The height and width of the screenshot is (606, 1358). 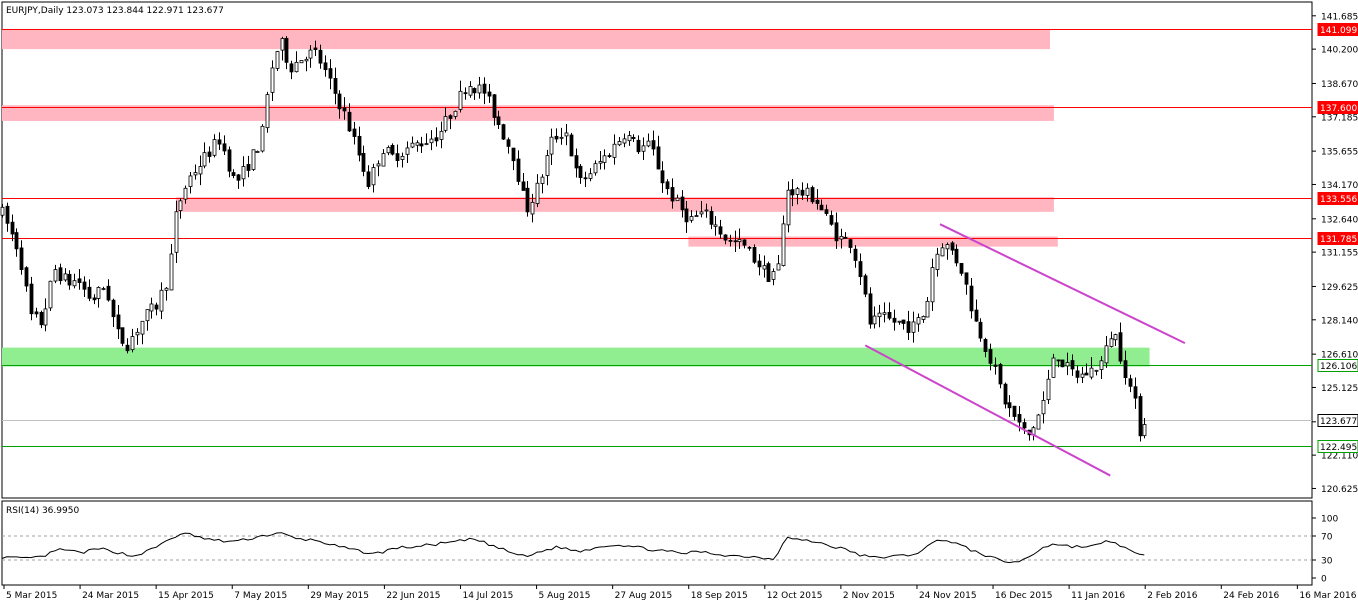 I want to click on y-tick-label-2: 138.670, so click(x=1339, y=85).